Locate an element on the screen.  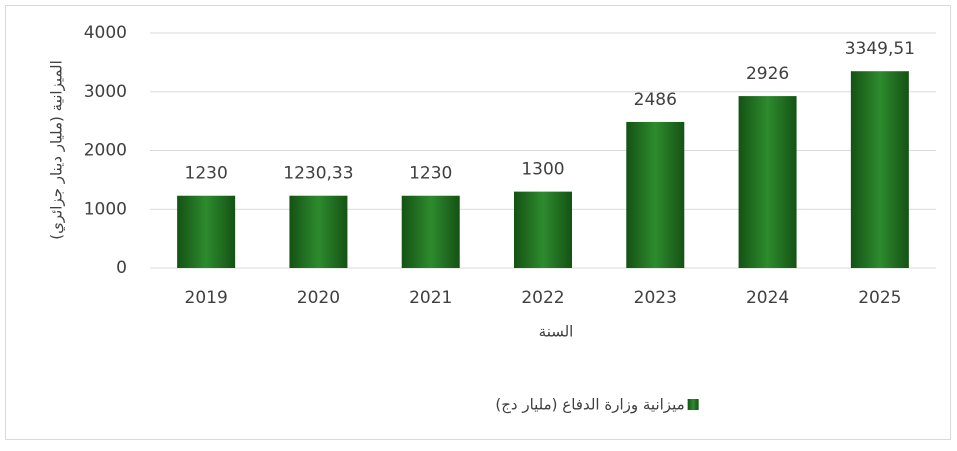
y-axis-label: الميزانية (مليار دينار جزائري) is located at coordinates (57, 150).